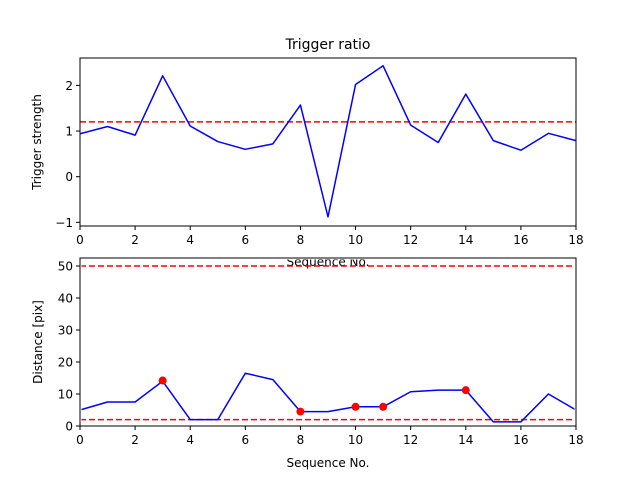  Describe the element at coordinates (80, 440) in the screenshot. I see `bottom-x-tick-label: 0` at that location.